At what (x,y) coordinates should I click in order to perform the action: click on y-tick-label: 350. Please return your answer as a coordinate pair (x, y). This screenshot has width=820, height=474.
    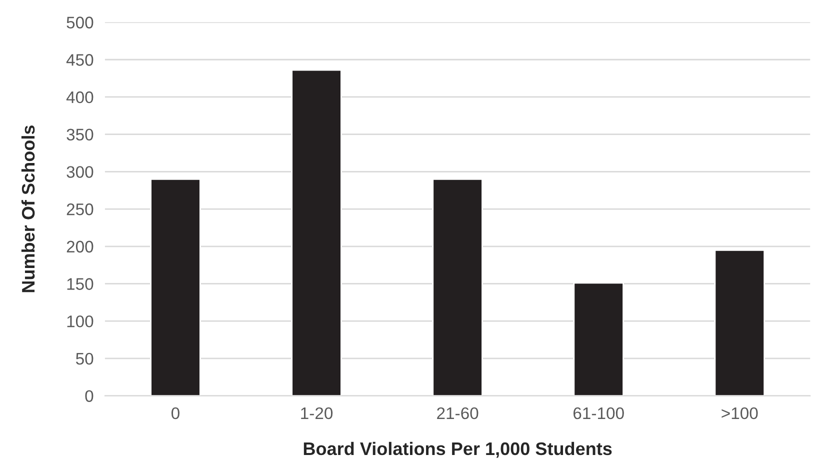
    Looking at the image, I should click on (80, 134).